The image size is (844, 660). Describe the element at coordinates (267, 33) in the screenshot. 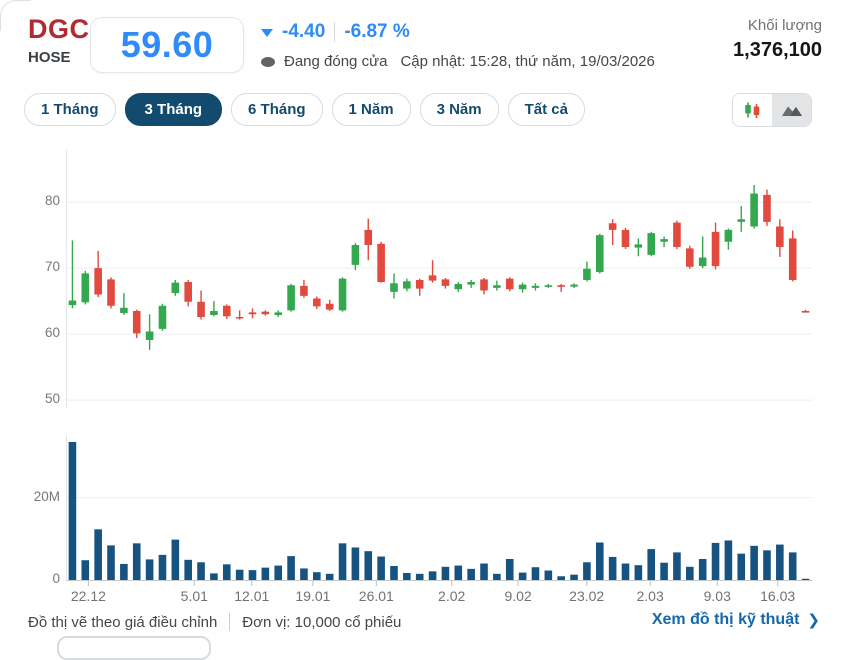

I see `triangle-down-icon` at that location.